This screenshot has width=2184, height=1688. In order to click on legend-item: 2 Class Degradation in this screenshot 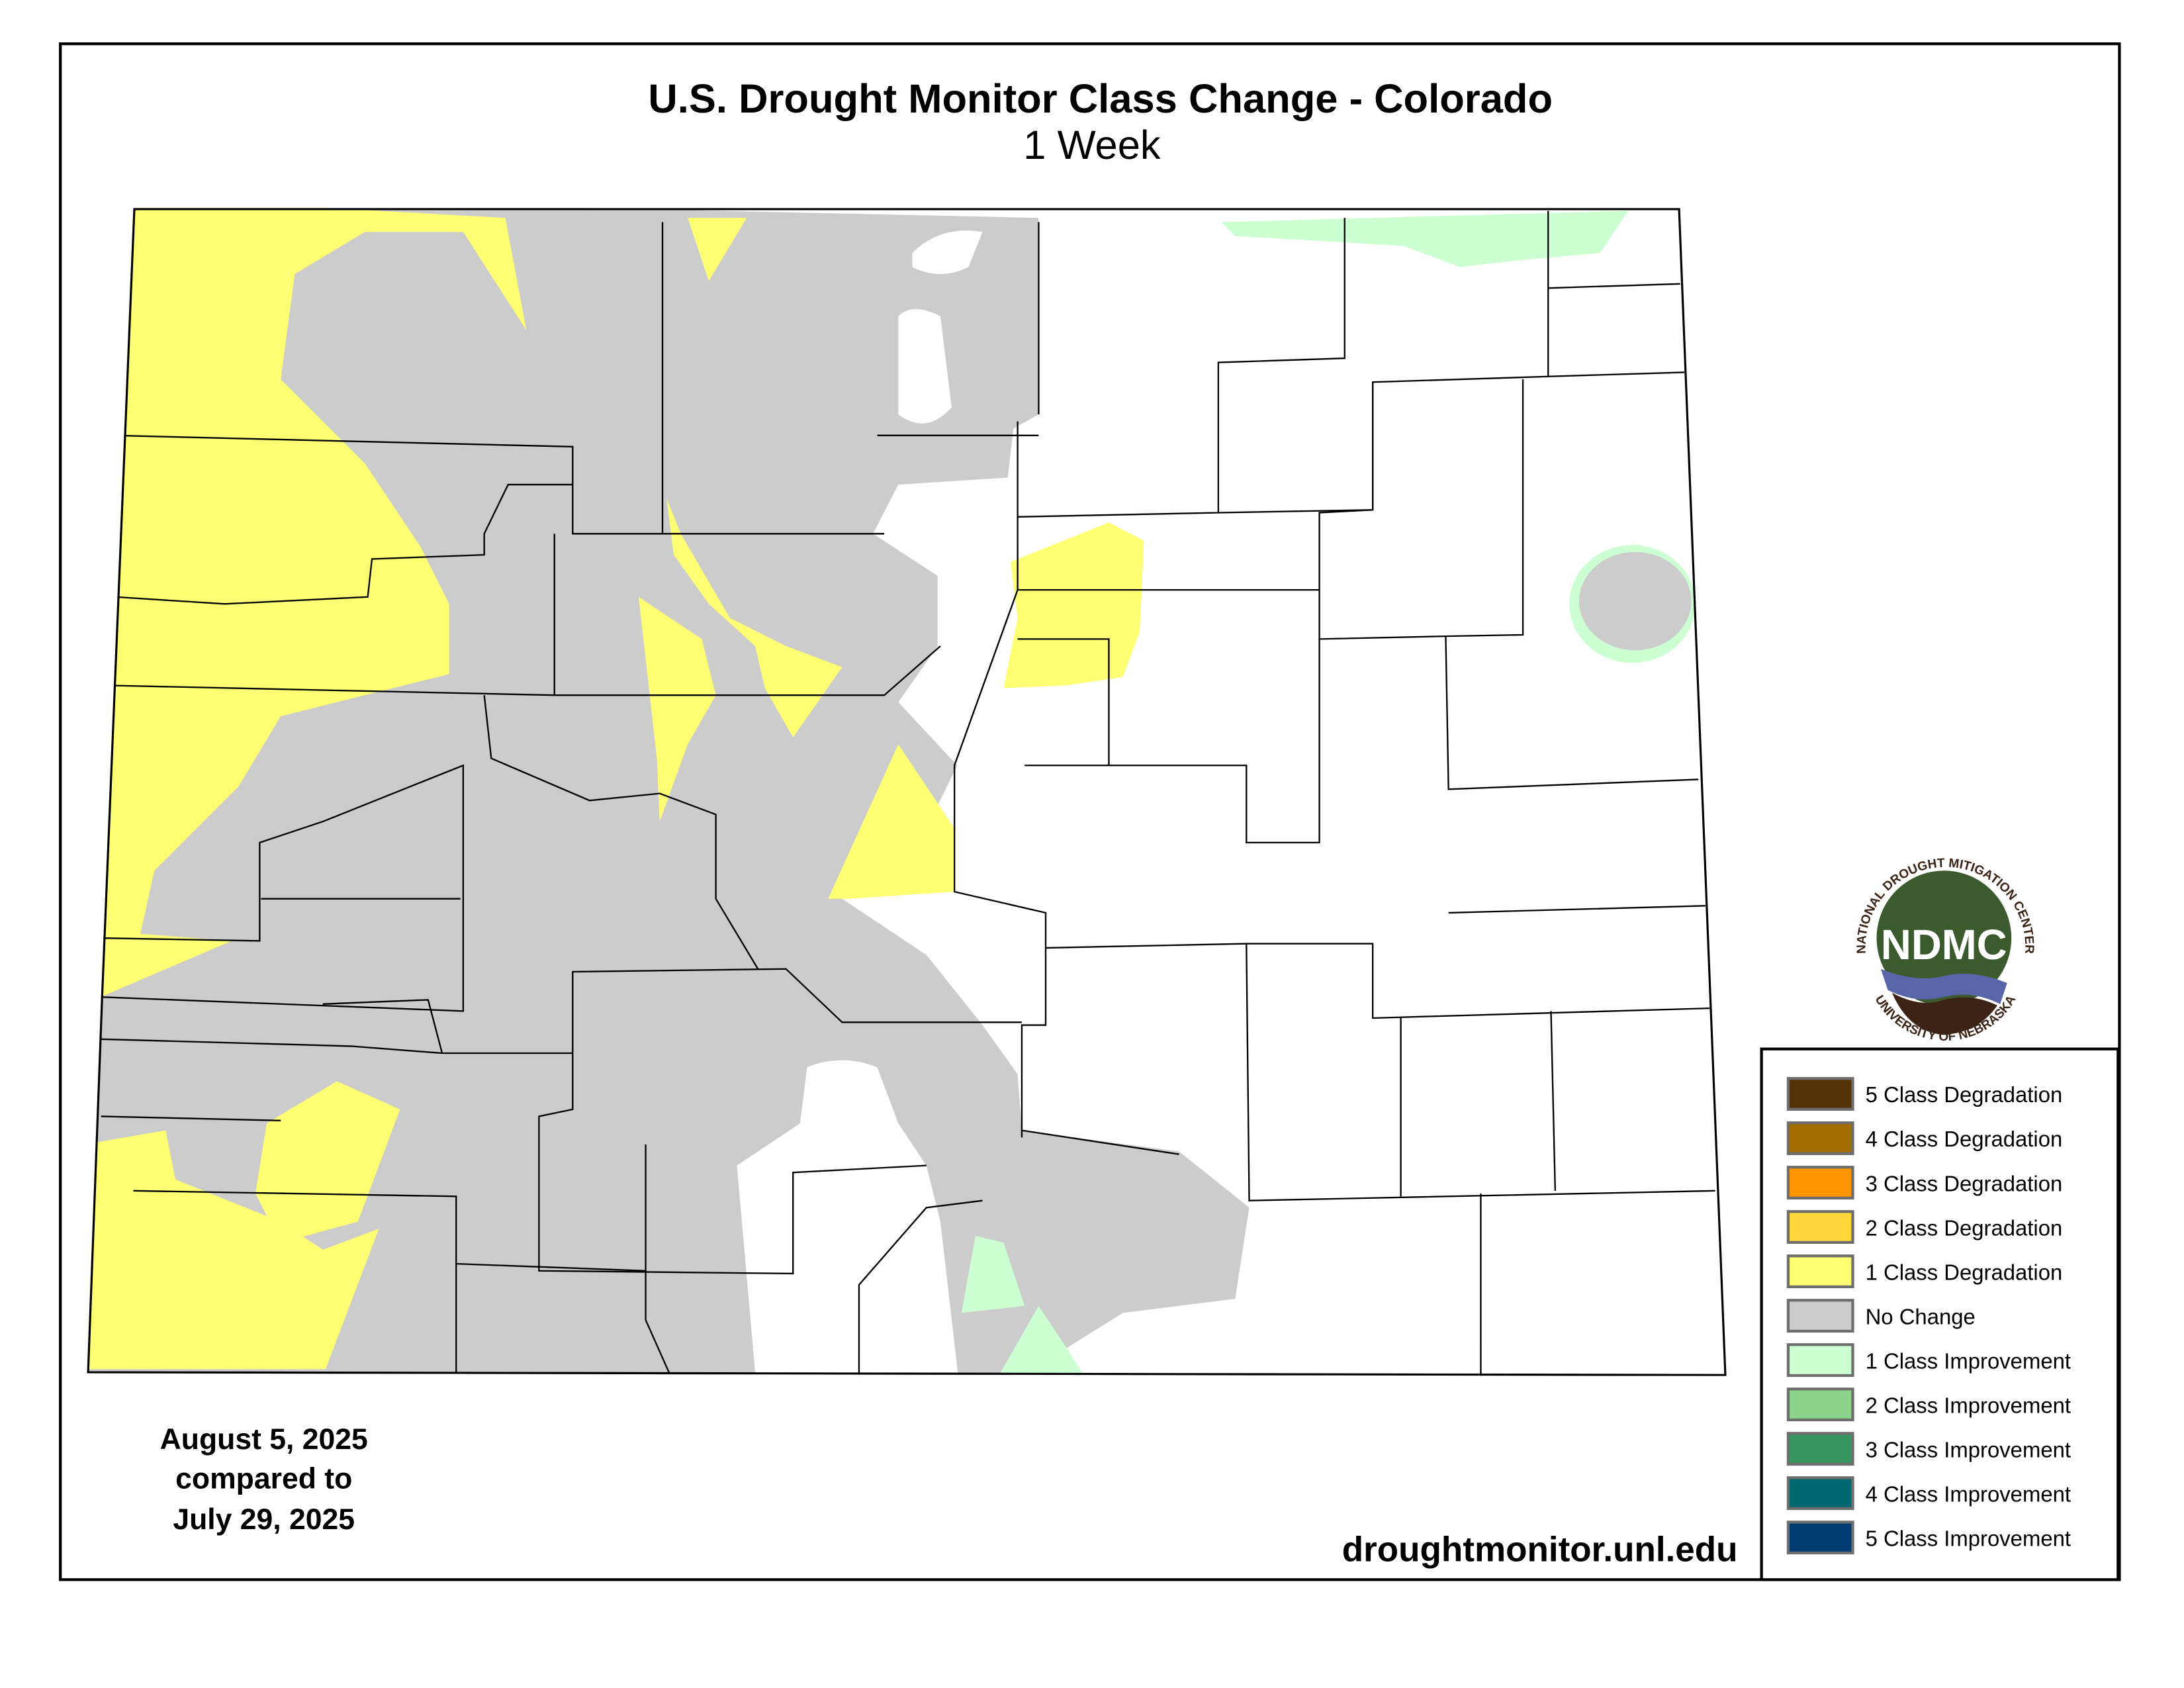, I will do `click(1925, 1227)`.